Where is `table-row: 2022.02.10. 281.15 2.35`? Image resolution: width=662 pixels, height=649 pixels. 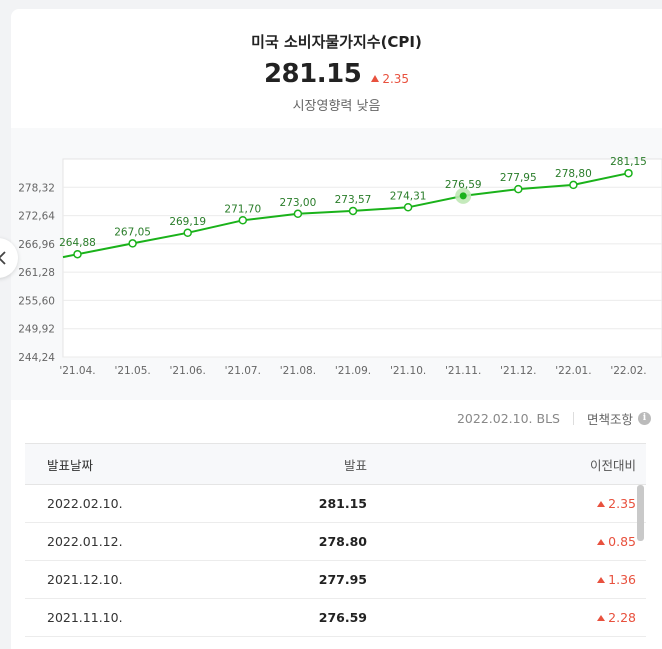
table-row: 2022.02.10. 281.15 2.35 is located at coordinates (335, 504).